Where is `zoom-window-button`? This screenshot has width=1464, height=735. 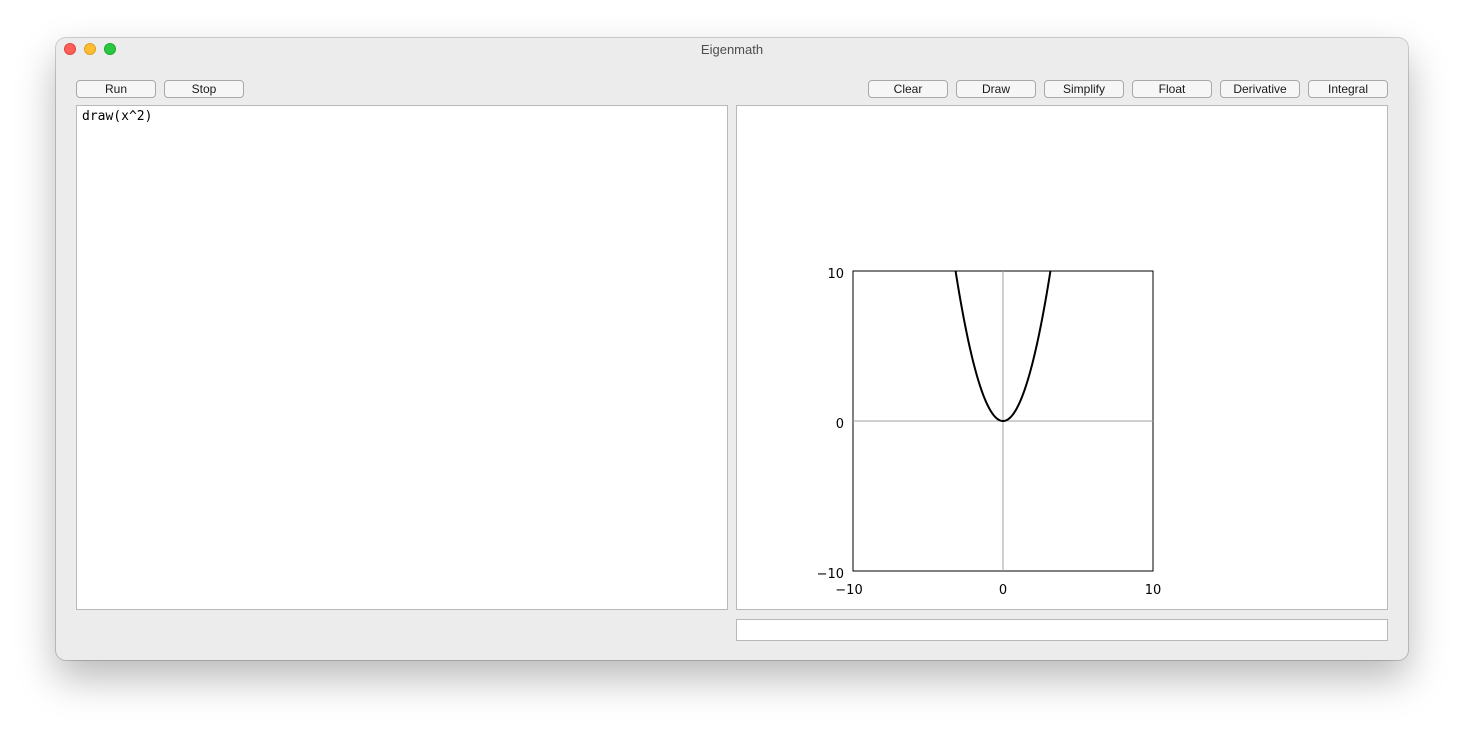 zoom-window-button is located at coordinates (110, 49).